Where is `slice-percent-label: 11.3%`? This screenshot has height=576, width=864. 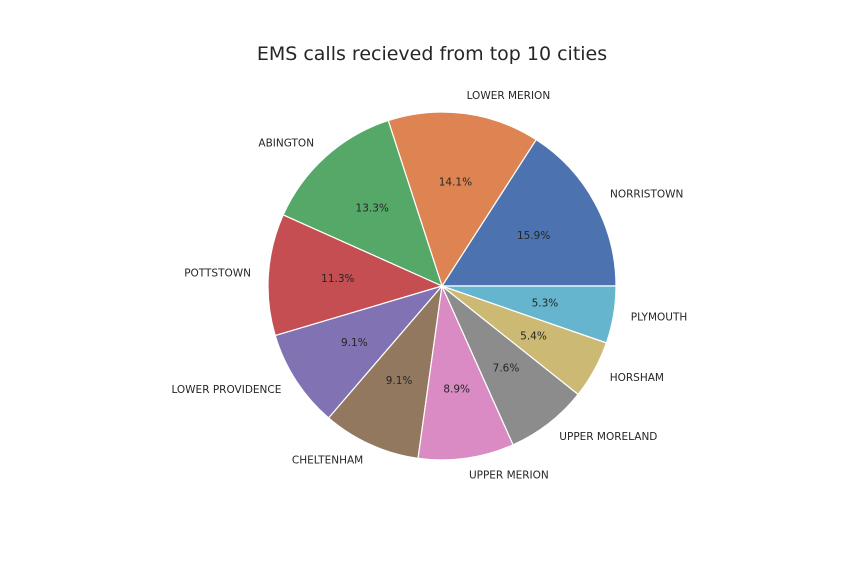 slice-percent-label: 11.3% is located at coordinates (337, 279).